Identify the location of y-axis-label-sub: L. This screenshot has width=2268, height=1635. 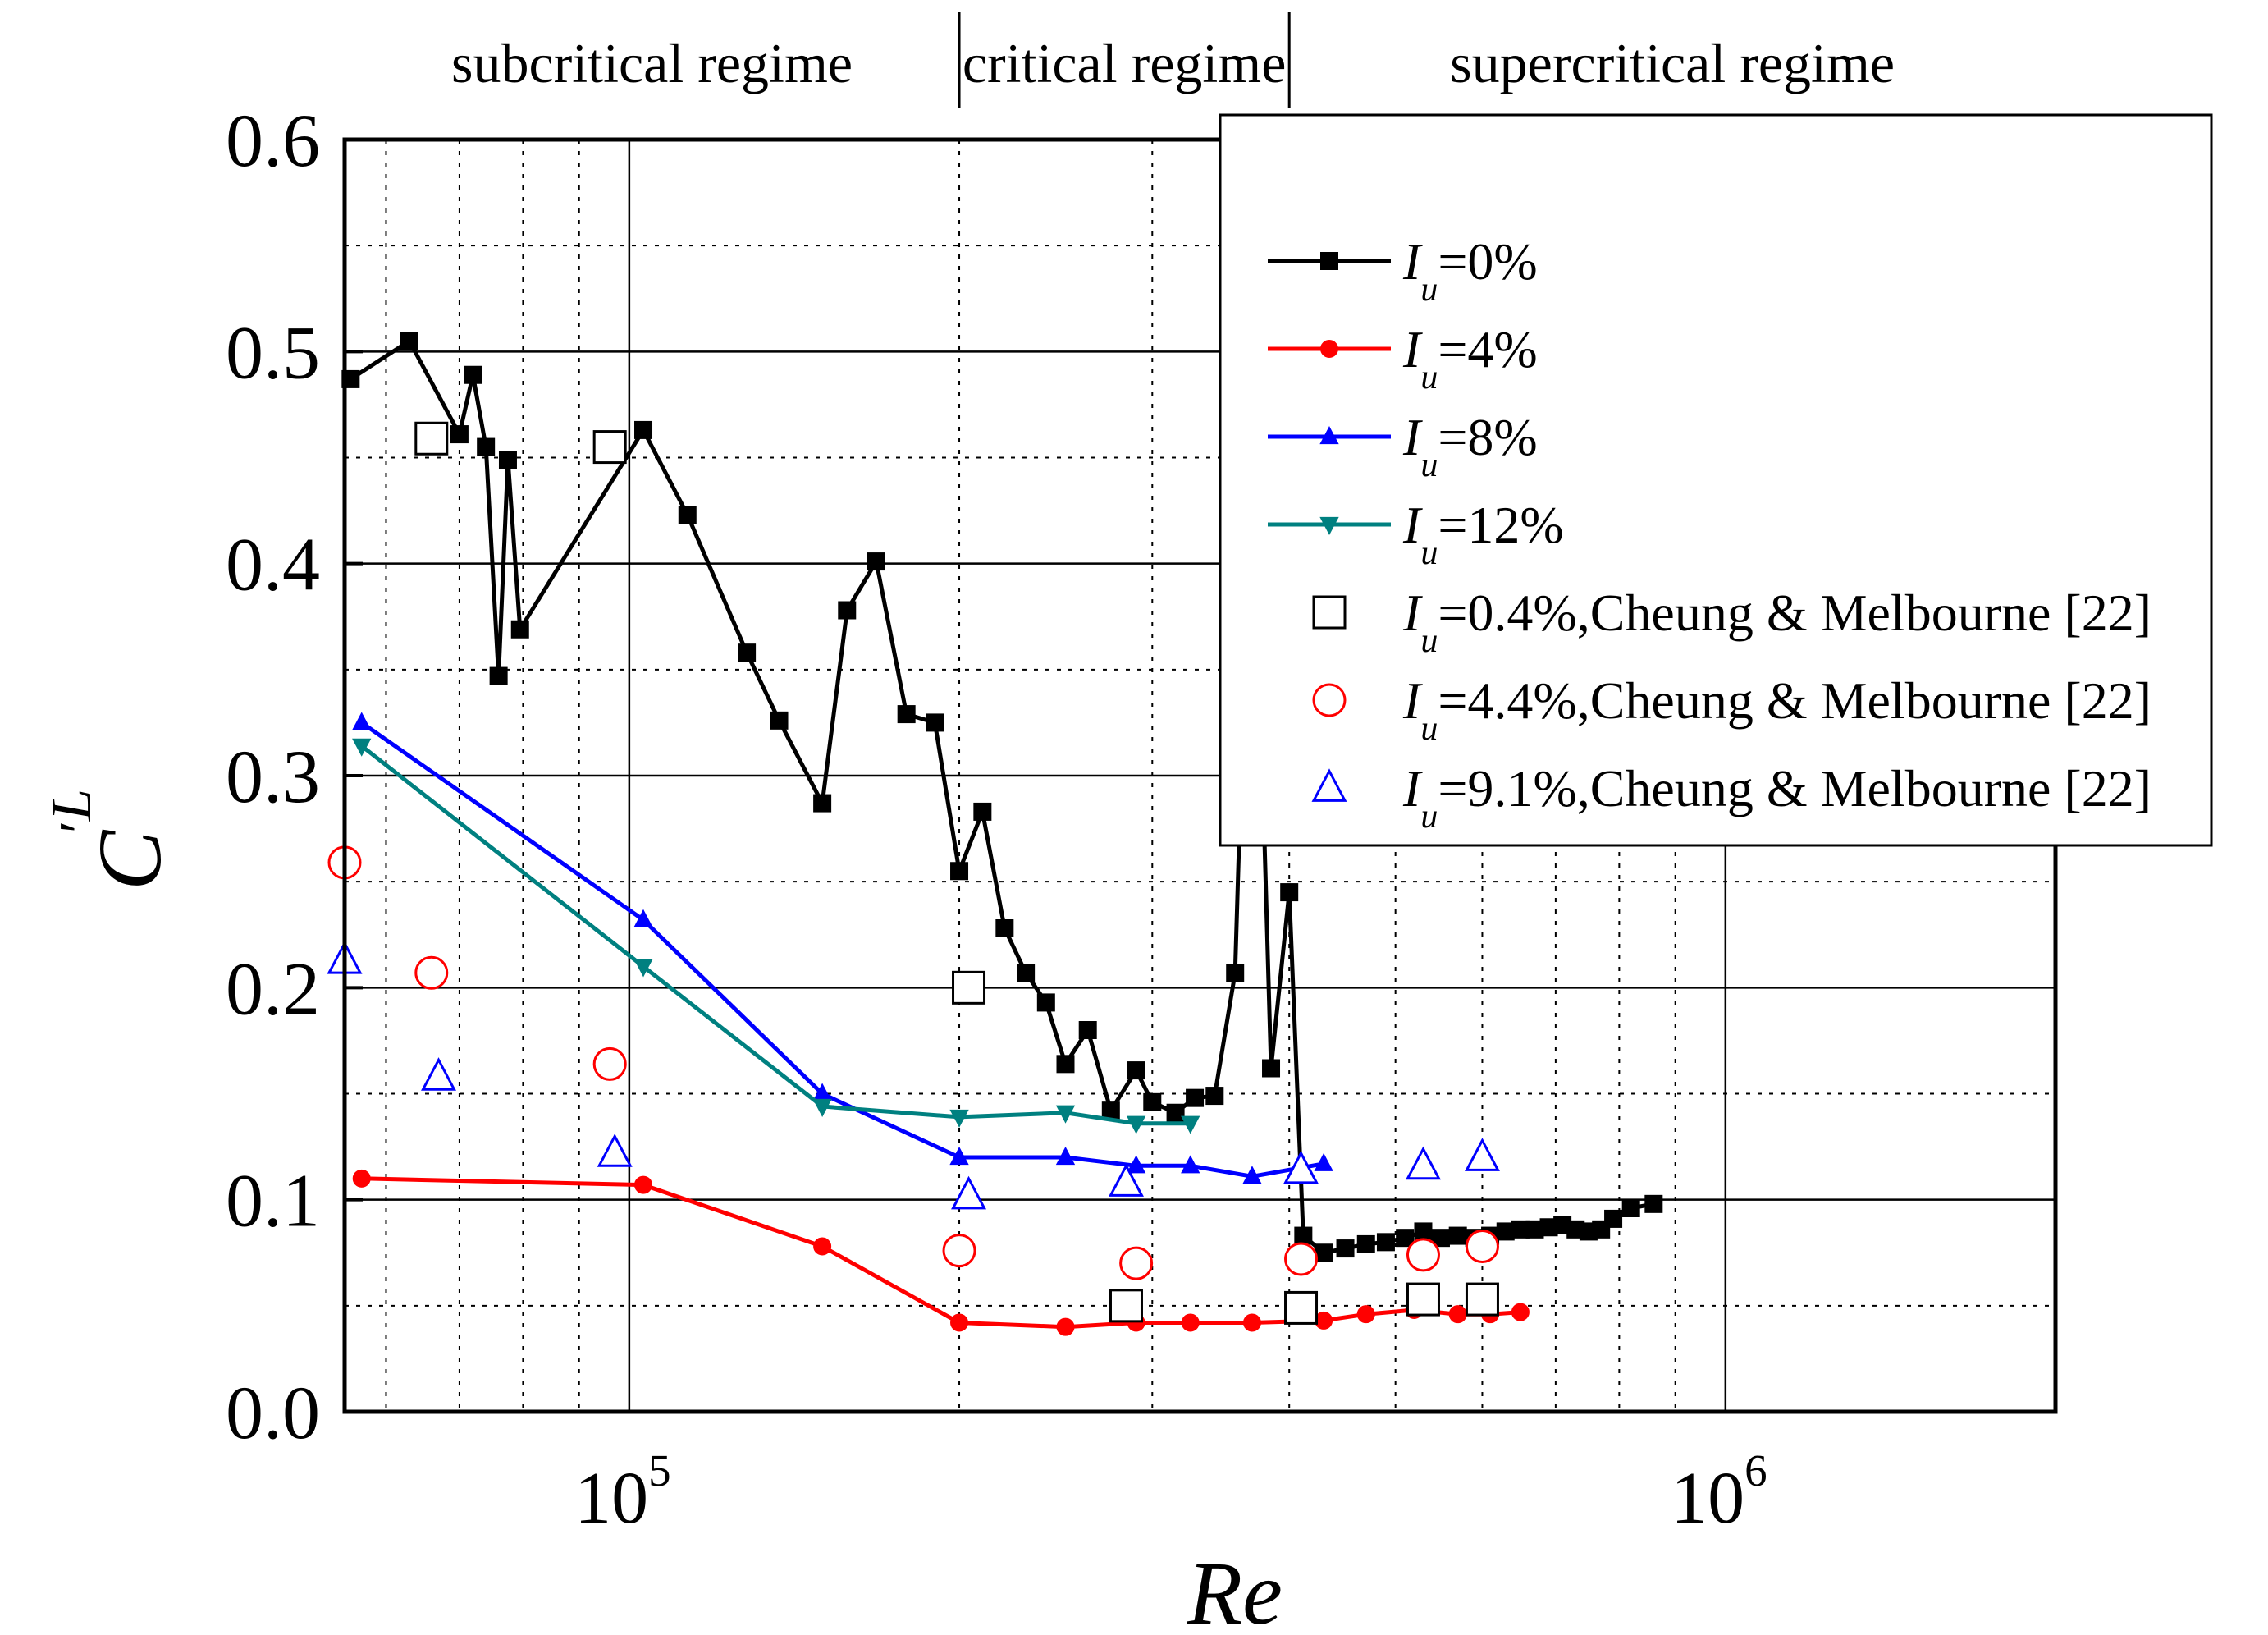
(72, 805).